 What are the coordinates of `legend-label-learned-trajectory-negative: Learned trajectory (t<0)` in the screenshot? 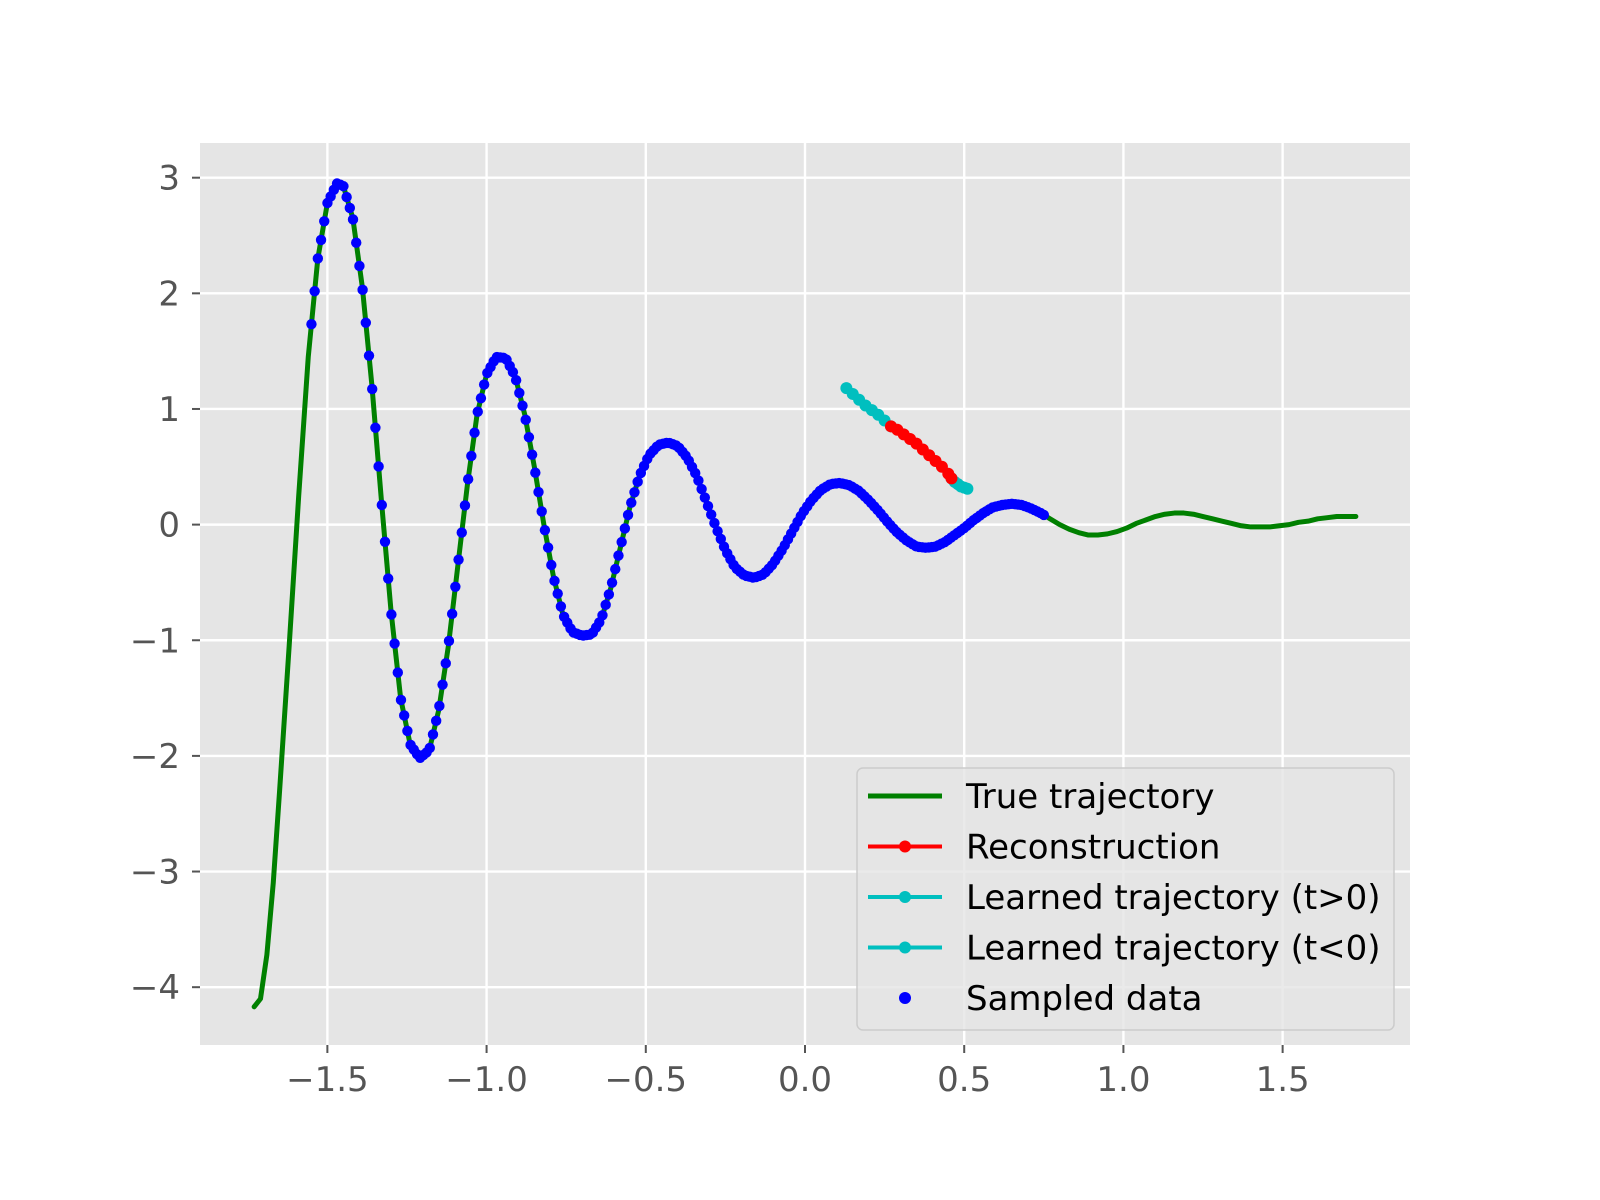 It's located at (1173, 949).